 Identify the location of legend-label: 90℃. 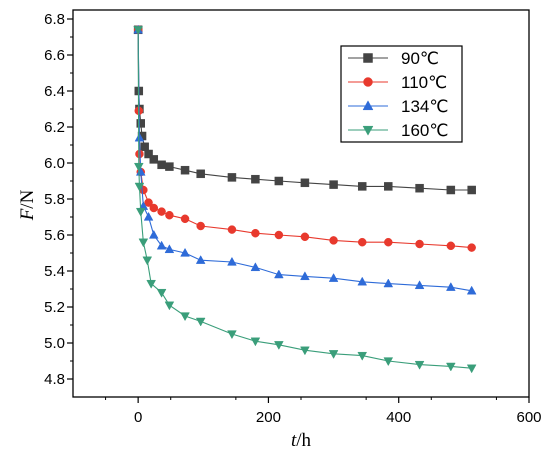
(420, 58).